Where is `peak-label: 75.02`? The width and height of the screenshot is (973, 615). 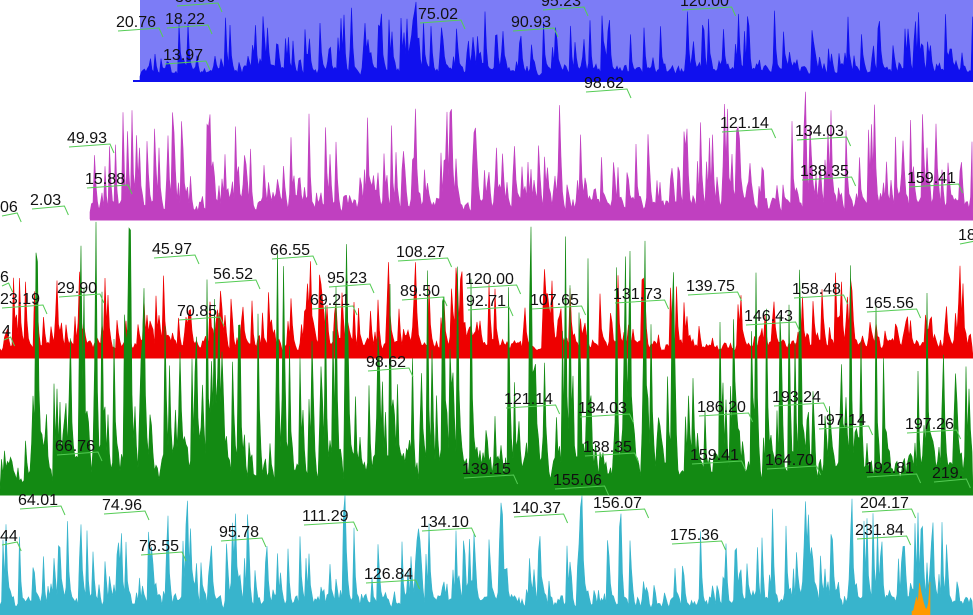
peak-label: 75.02 is located at coordinates (438, 14).